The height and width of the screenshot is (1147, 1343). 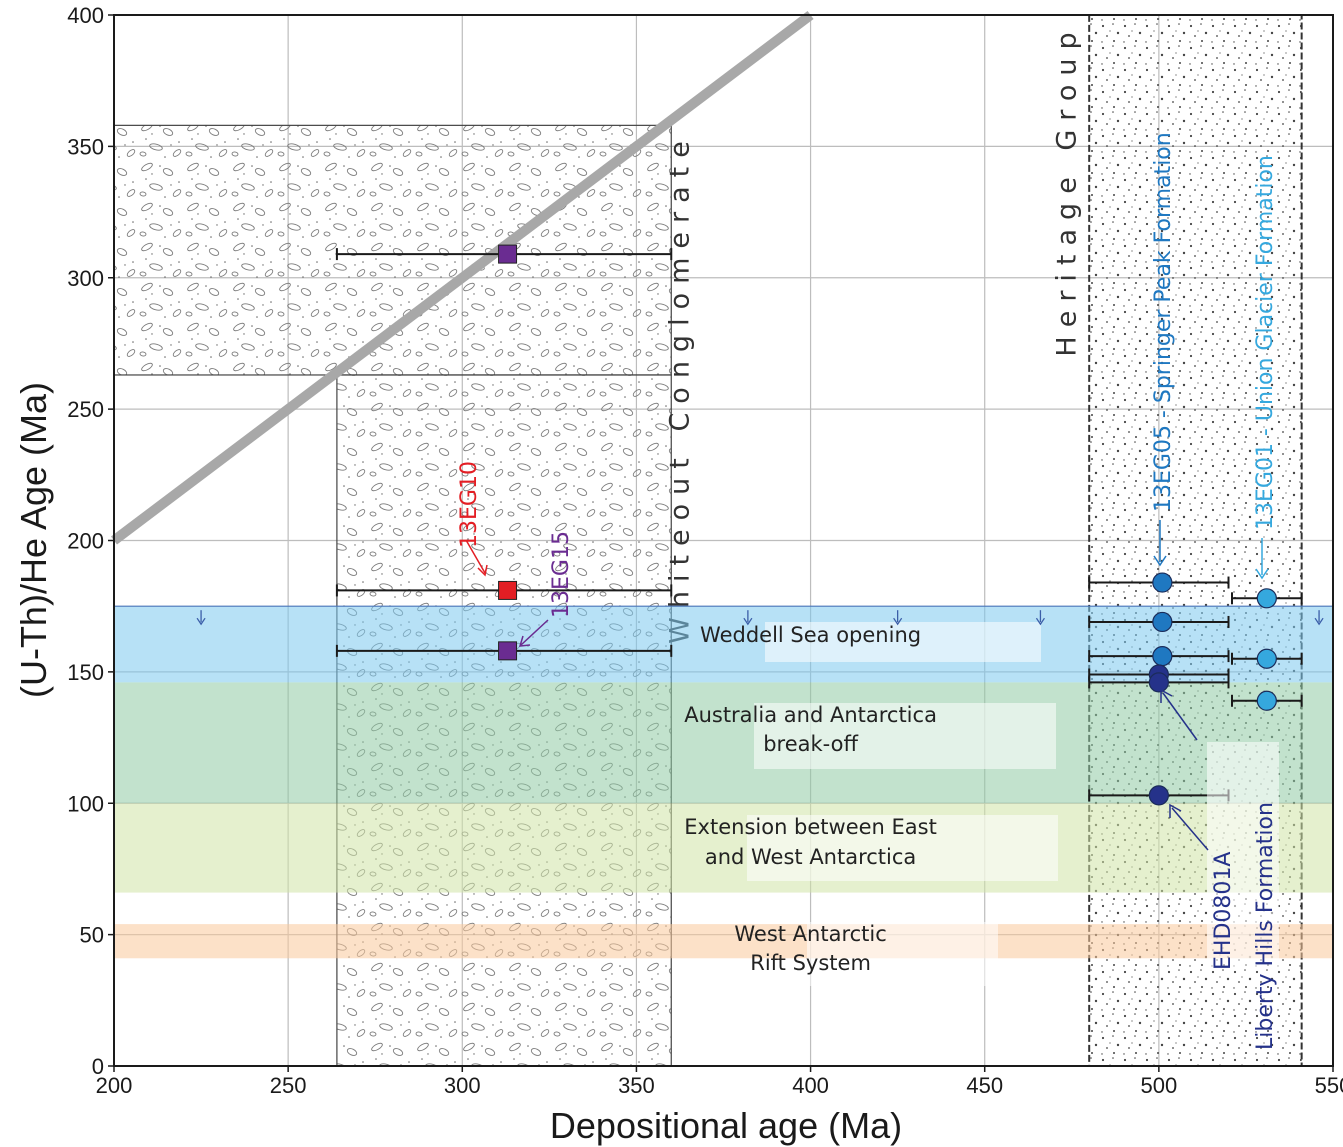 What do you see at coordinates (462, 1085) in the screenshot?
I see `x-tick-label: 300` at bounding box center [462, 1085].